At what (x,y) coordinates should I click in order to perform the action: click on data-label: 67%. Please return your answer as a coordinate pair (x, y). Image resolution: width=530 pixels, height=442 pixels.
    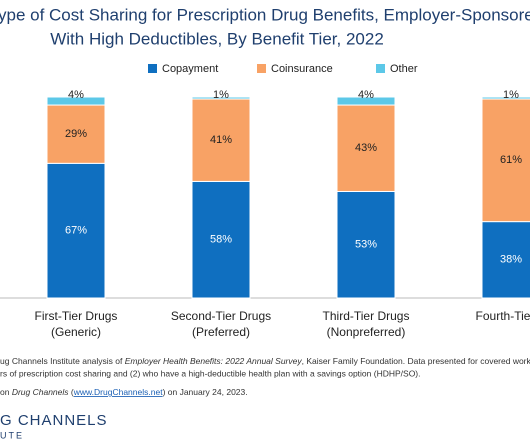
    Looking at the image, I should click on (76, 231).